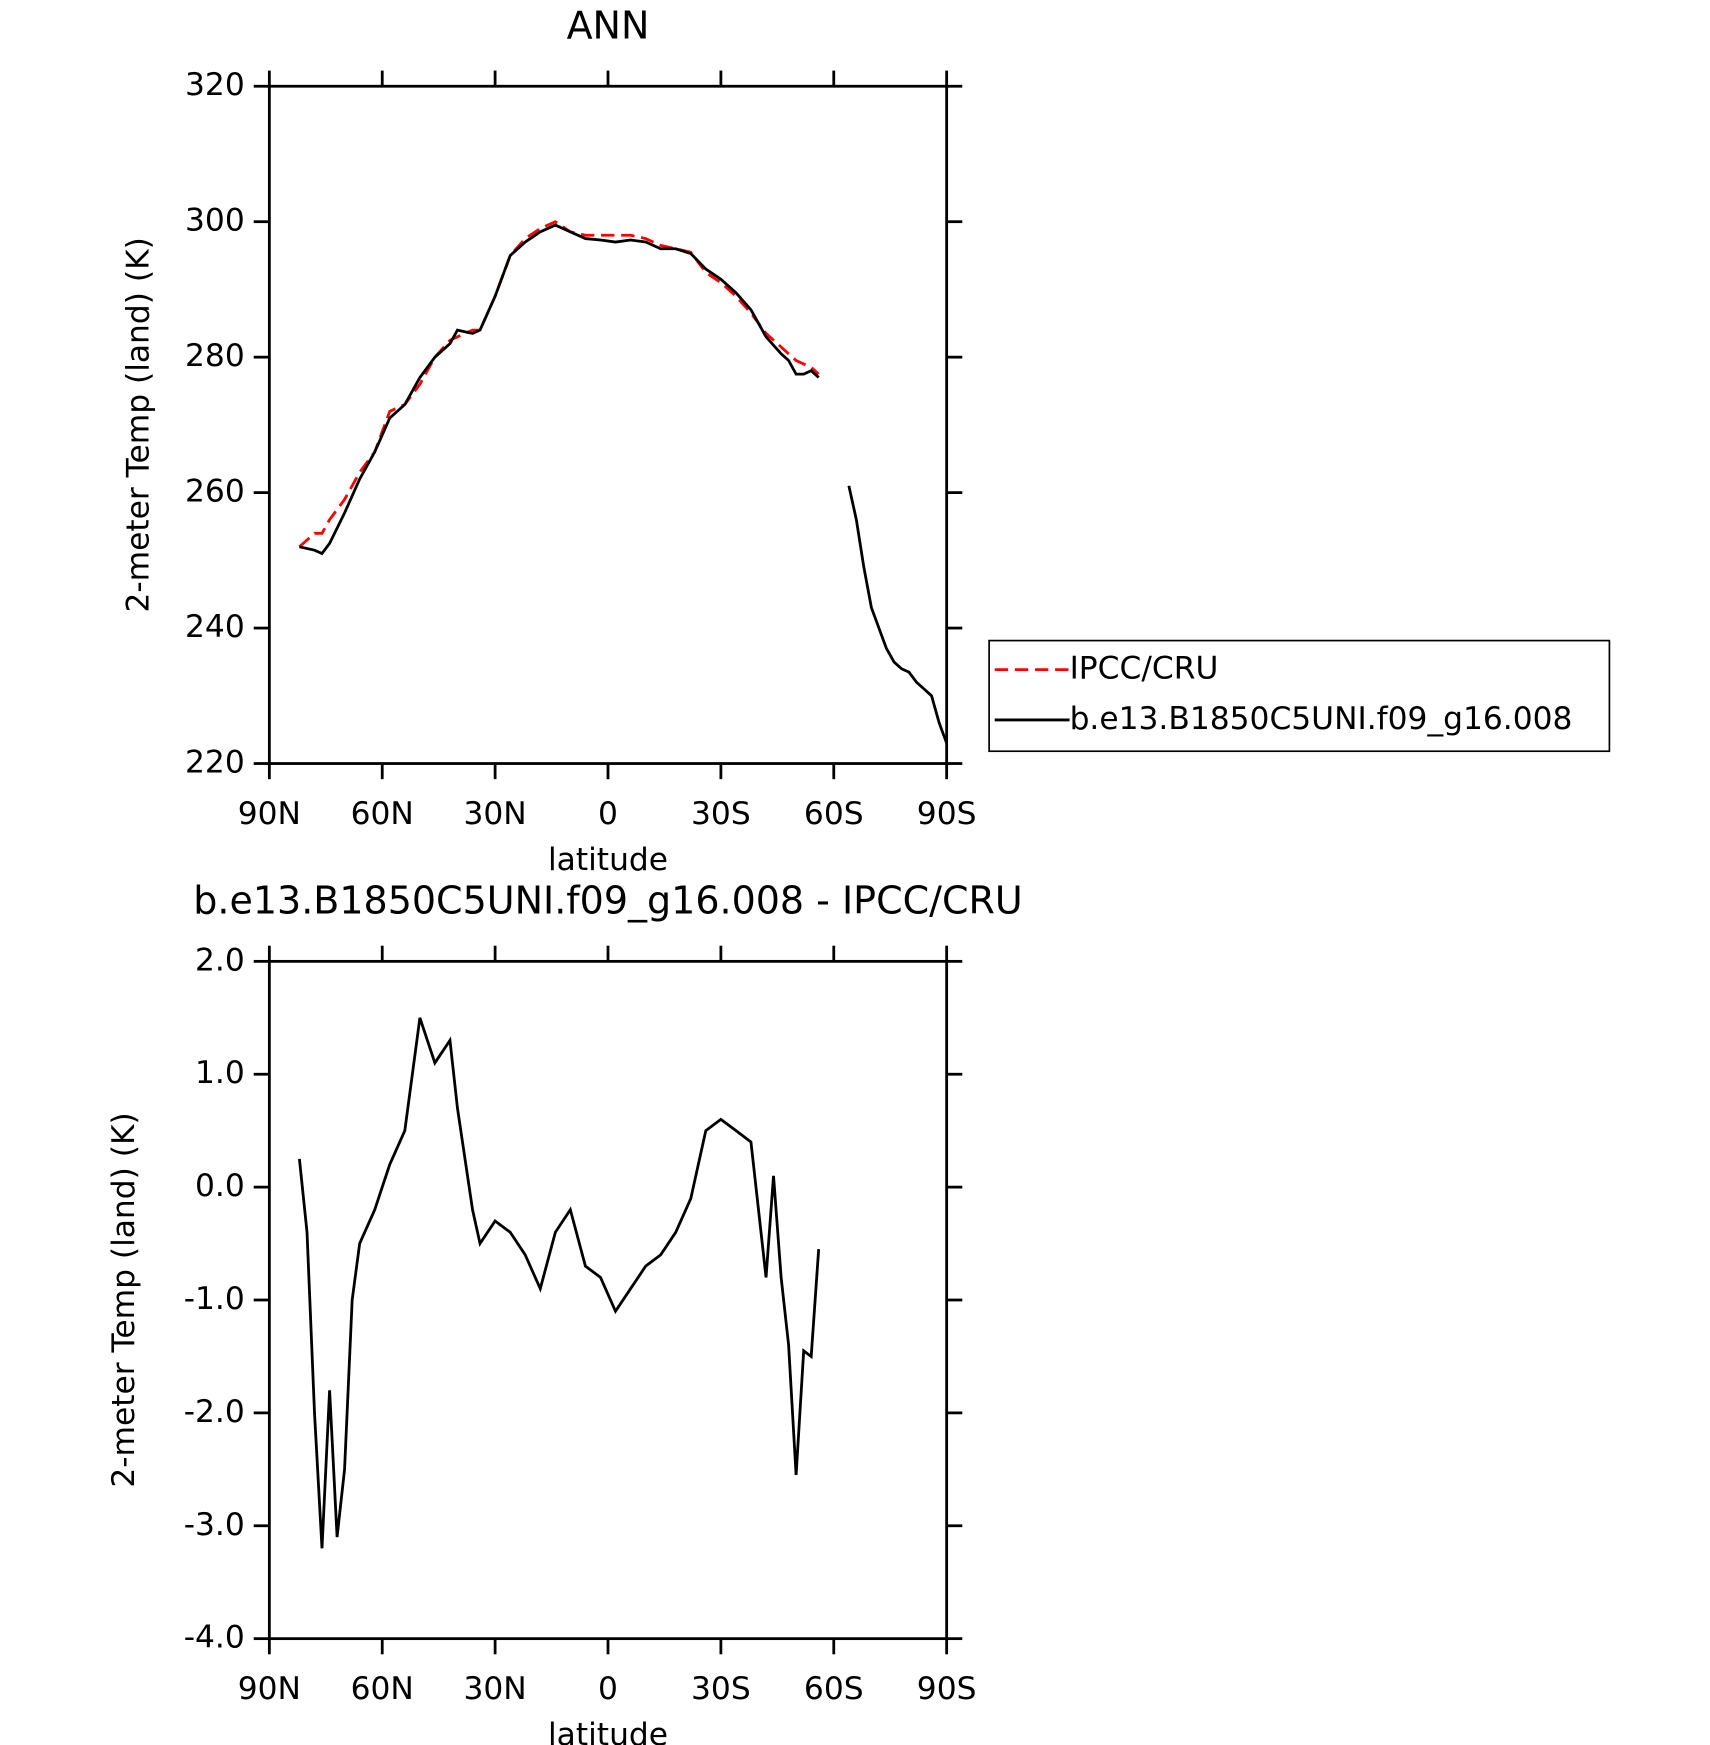 The image size is (1710, 1745). I want to click on y-tick-label: -4.0, so click(214, 1638).